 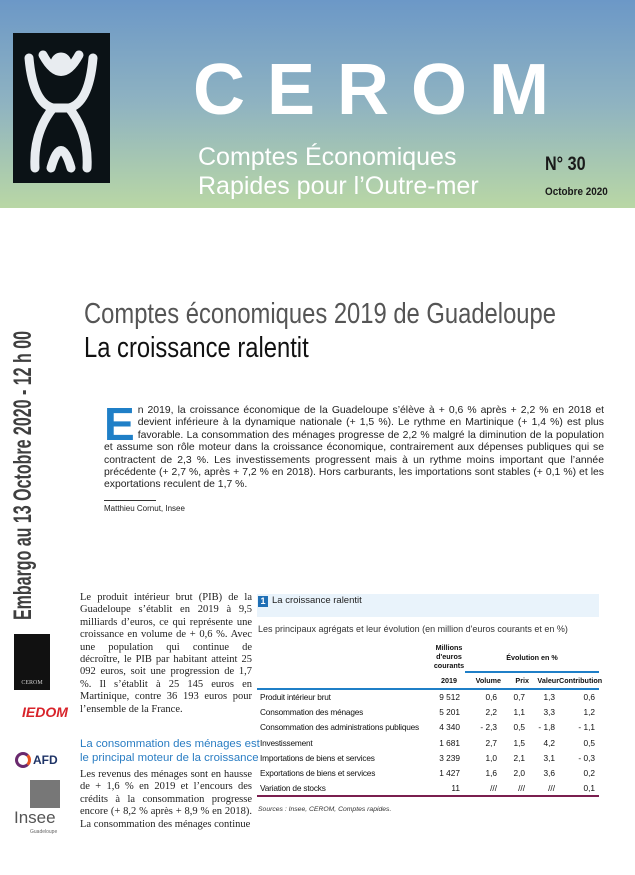 I want to click on col-group-evolution: Évolution en %, so click(x=532, y=658).